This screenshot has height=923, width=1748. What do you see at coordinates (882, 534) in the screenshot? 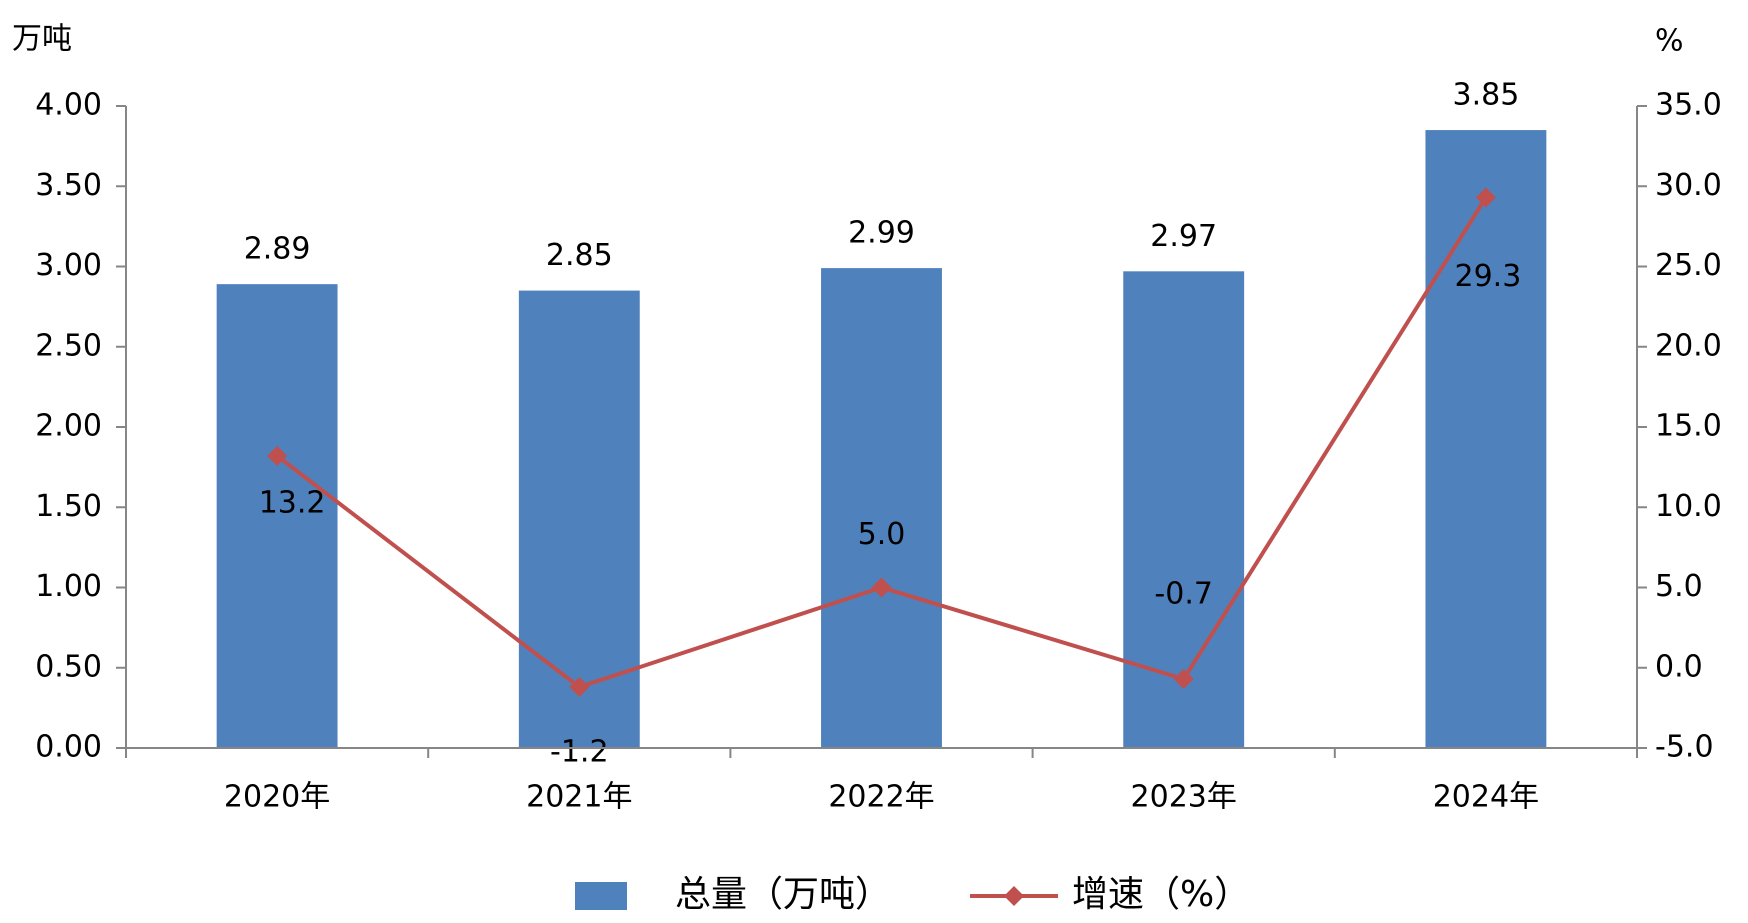
I see `line-value-label: 5.0` at bounding box center [882, 534].